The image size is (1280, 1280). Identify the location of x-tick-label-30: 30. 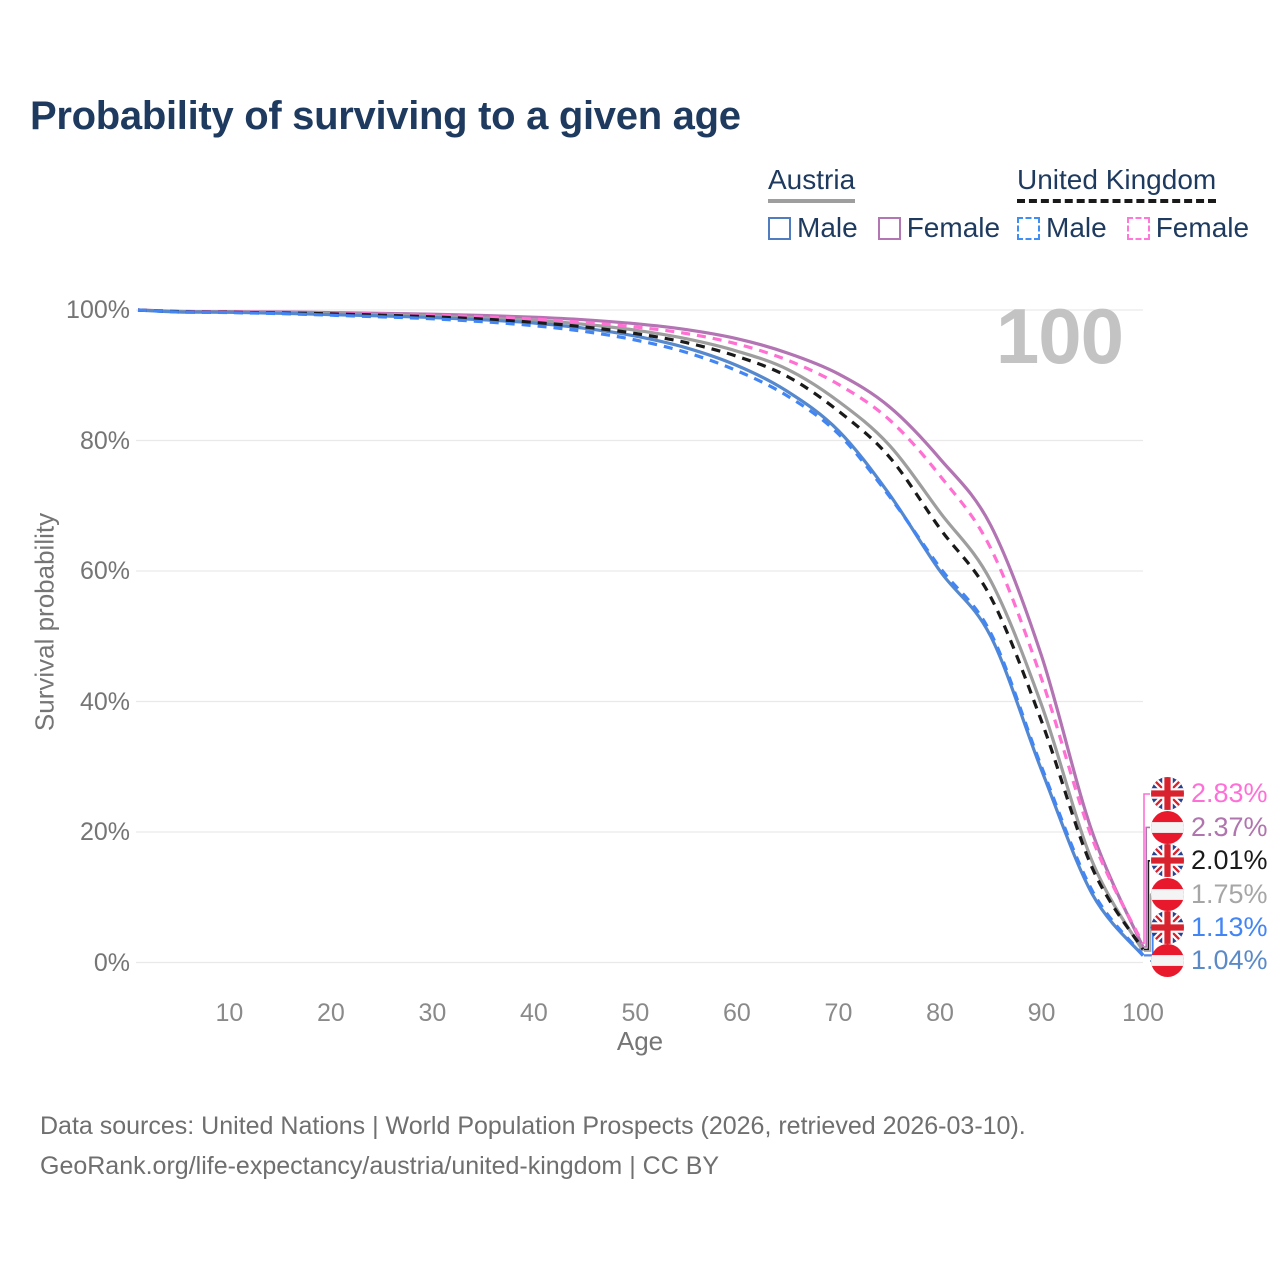
(432, 1013).